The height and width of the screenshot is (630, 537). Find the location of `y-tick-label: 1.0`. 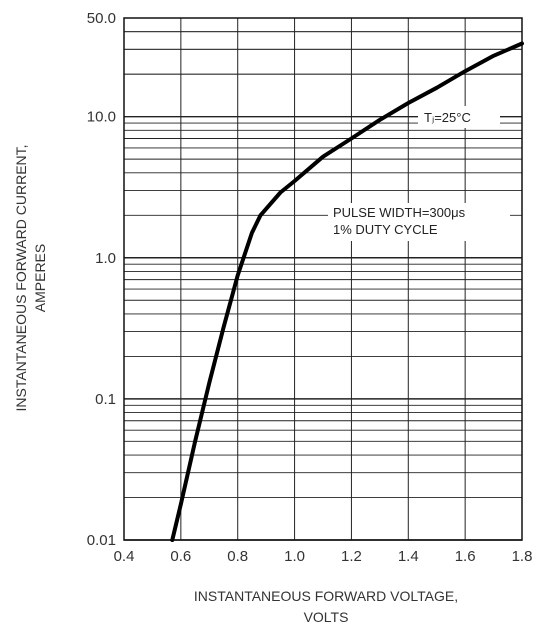

y-tick-label: 1.0 is located at coordinates (105, 258).